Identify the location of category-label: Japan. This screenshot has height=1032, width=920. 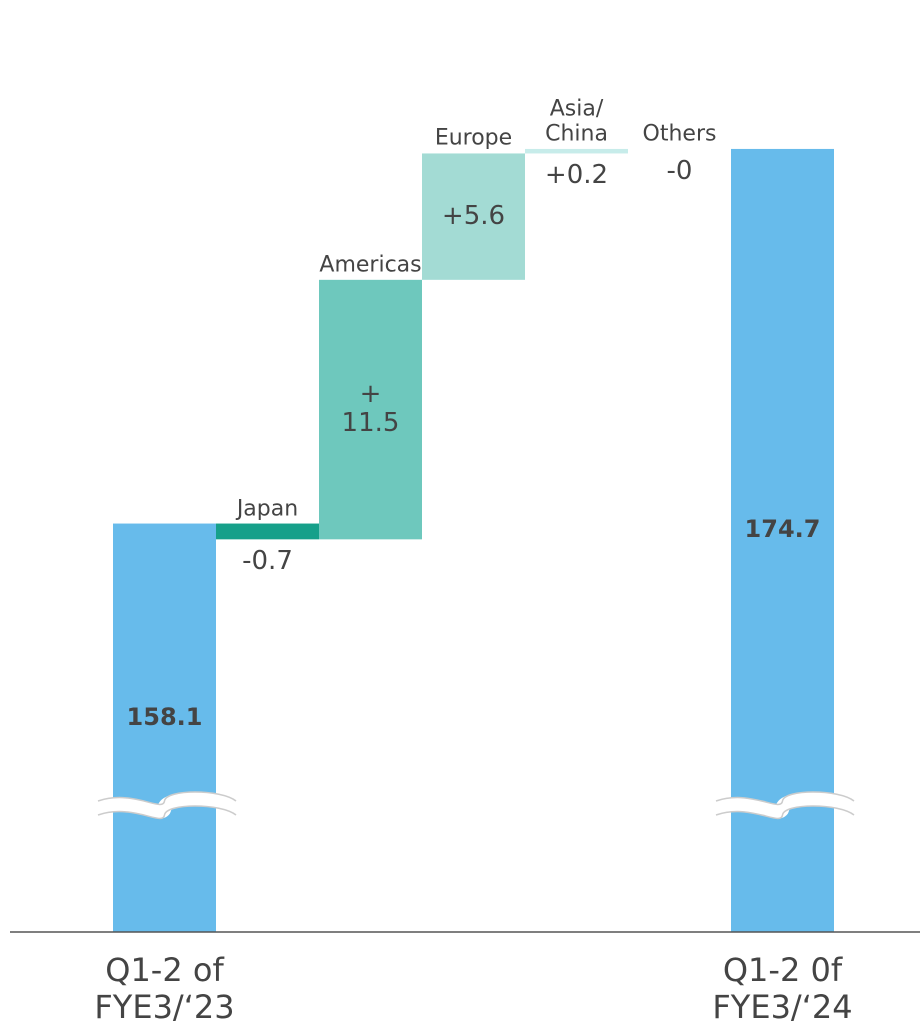
(267, 509).